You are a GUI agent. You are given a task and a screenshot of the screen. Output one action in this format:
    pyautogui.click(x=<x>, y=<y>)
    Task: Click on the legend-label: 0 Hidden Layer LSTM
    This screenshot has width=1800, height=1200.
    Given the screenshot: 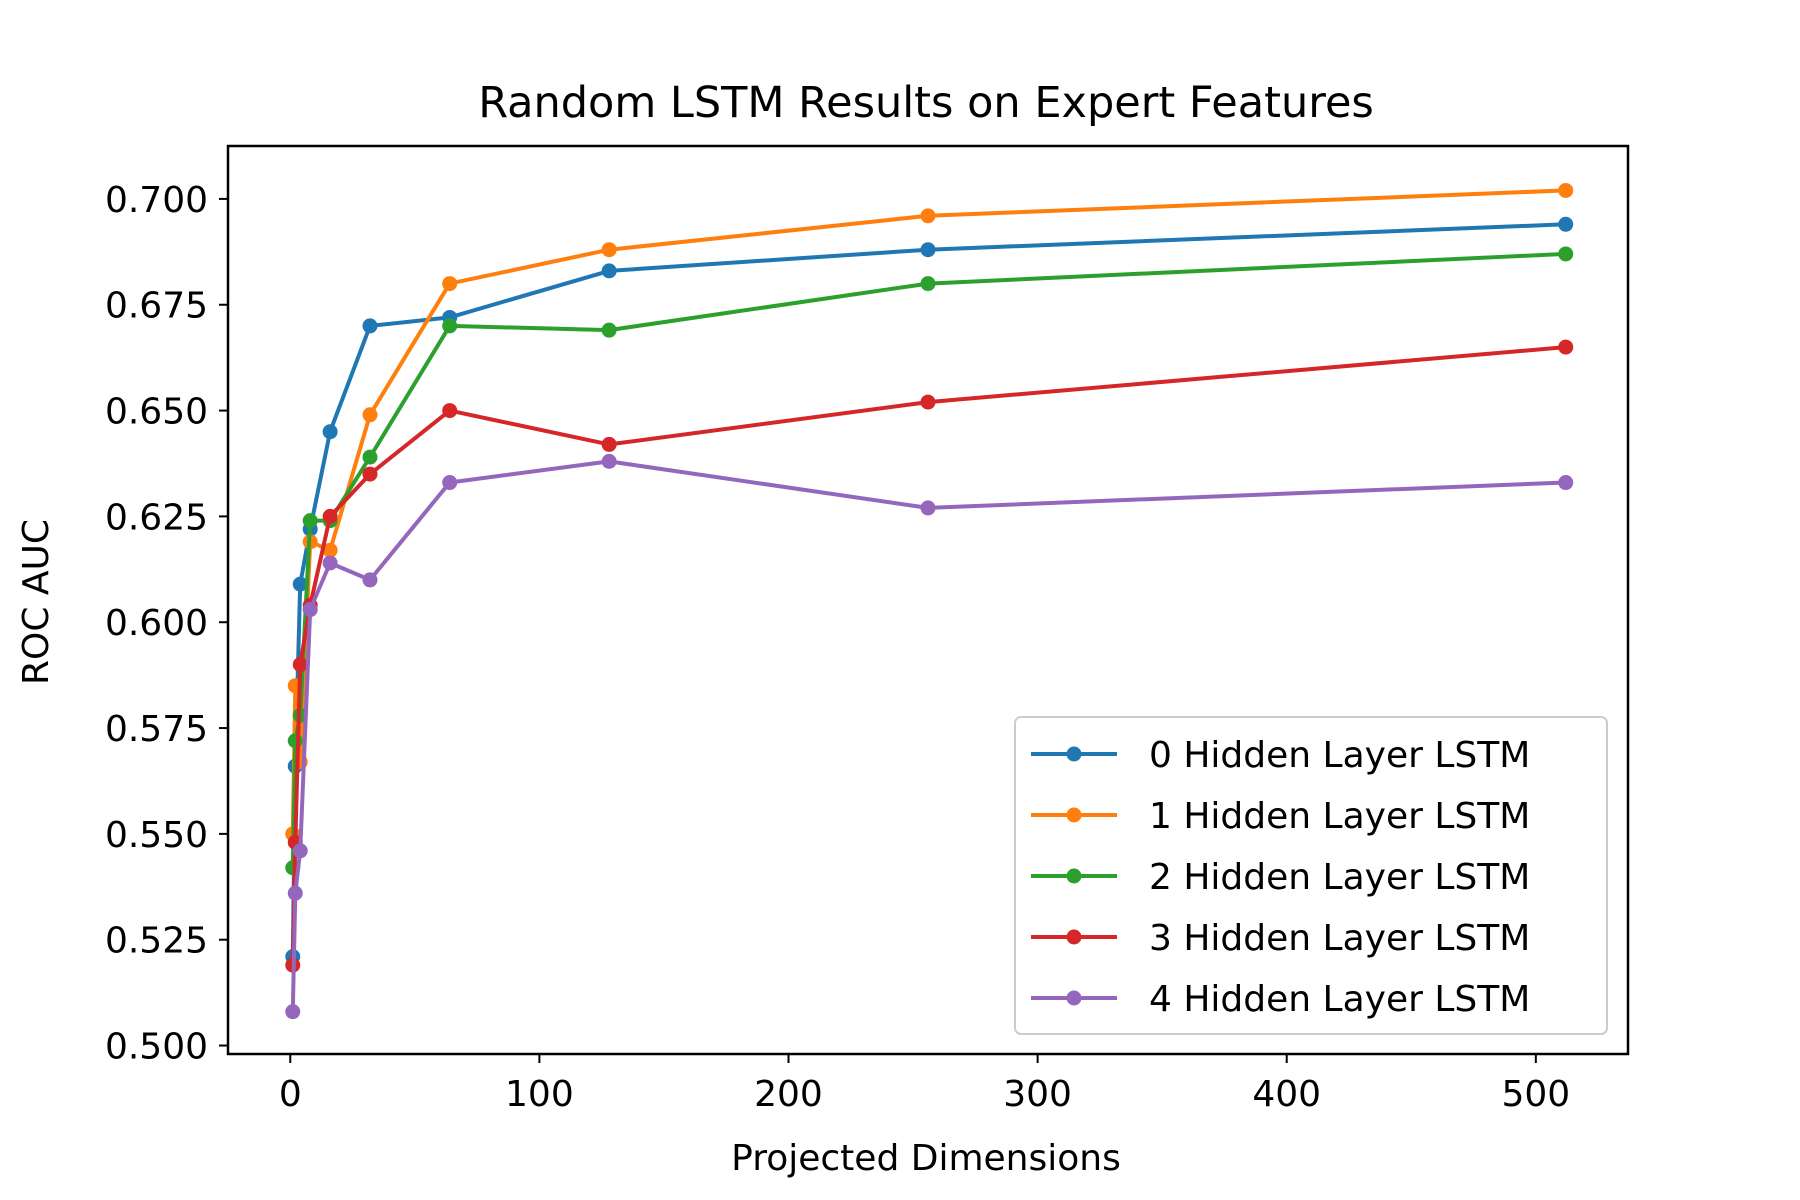 What is the action you would take?
    pyautogui.click(x=1339, y=755)
    